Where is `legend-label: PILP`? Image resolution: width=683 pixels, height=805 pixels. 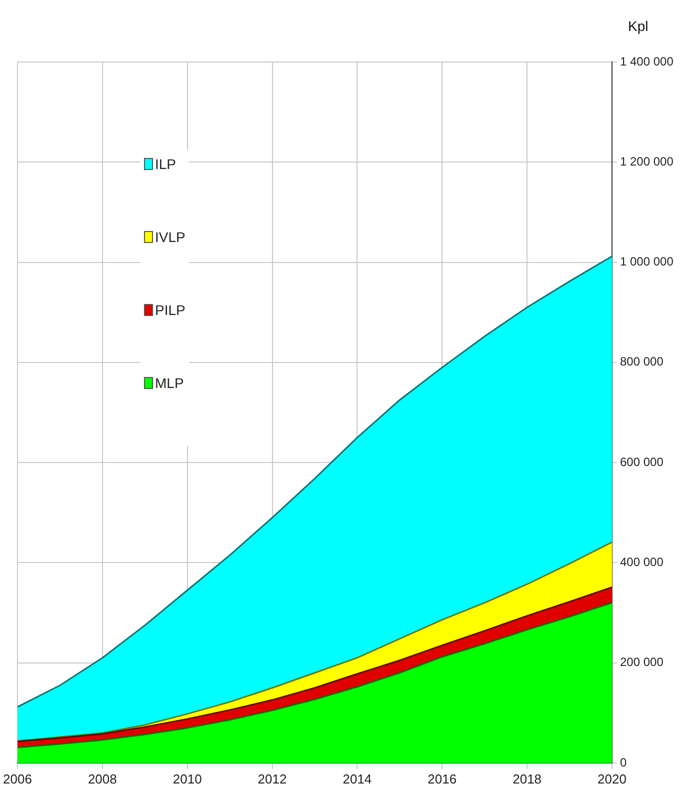 legend-label: PILP is located at coordinates (170, 310).